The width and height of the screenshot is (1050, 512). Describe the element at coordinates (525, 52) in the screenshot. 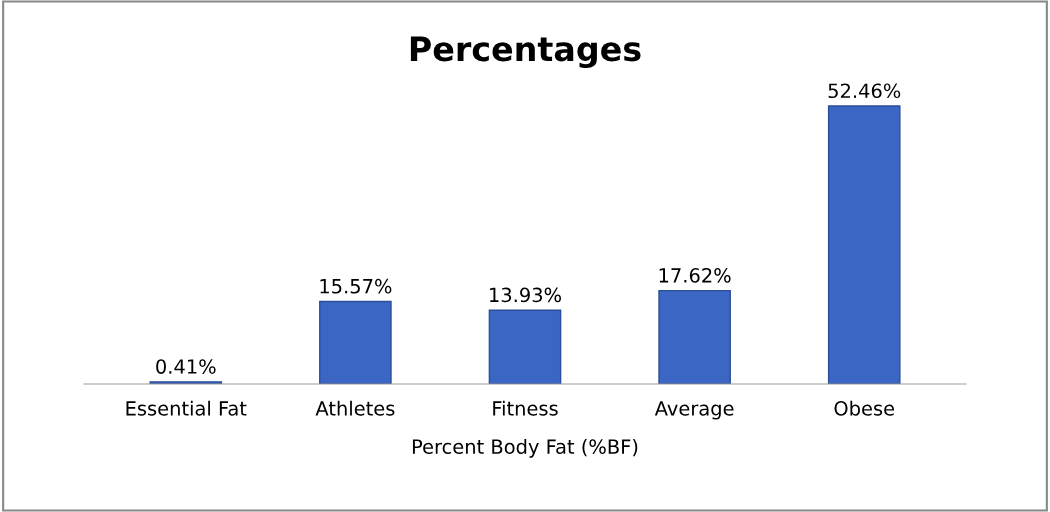

I see `chart-title: Percentages` at that location.